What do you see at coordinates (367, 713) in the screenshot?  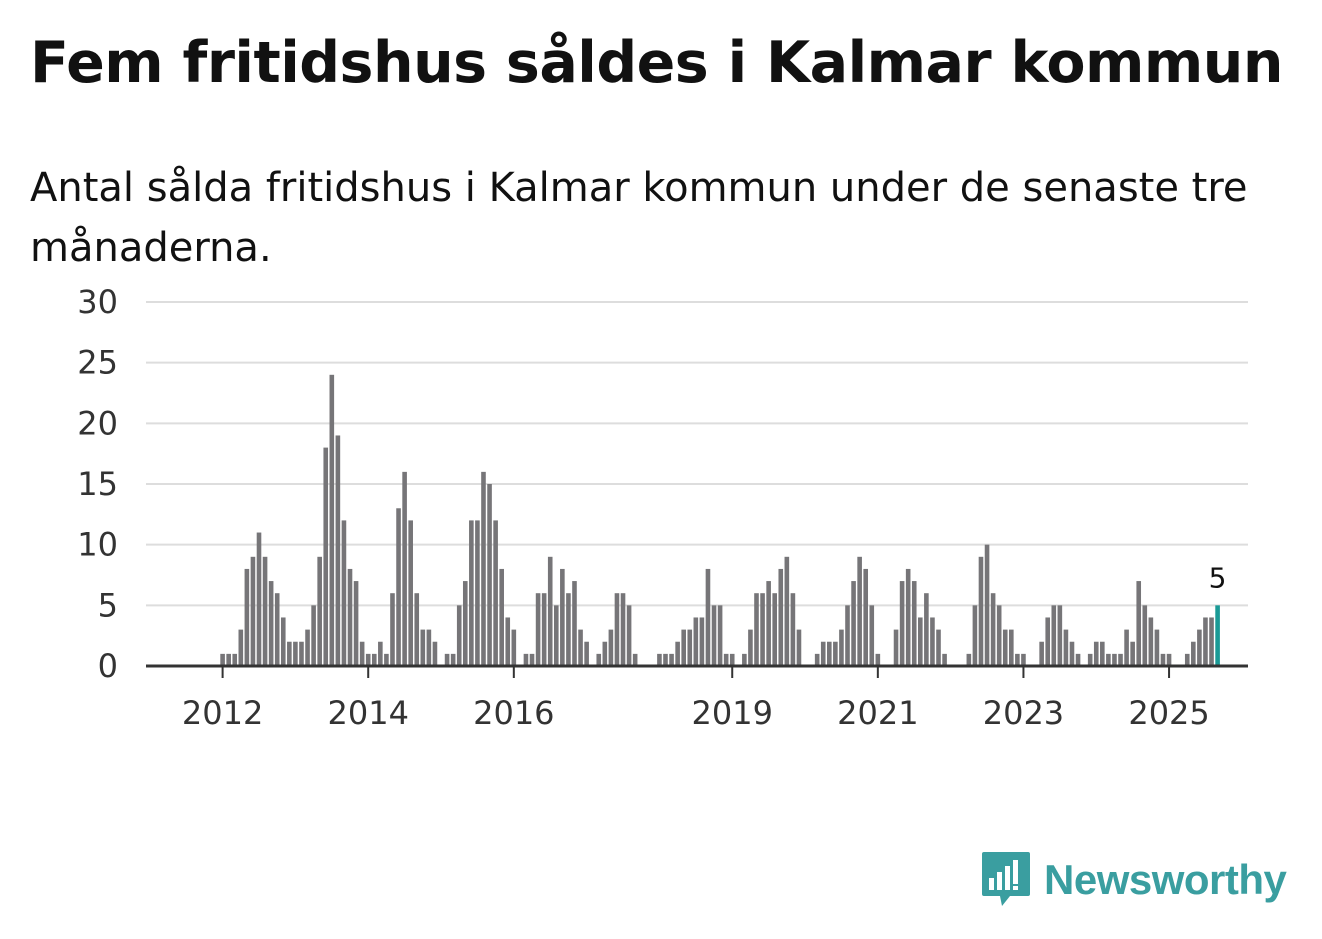 I see `x-tick-label: 2014` at bounding box center [367, 713].